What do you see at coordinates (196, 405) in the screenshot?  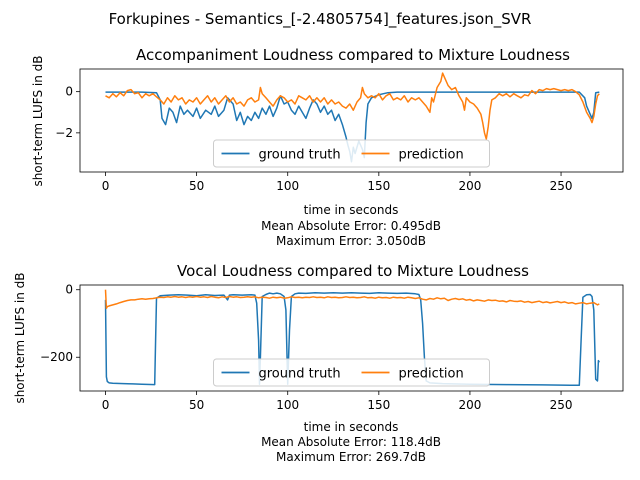 I see `vocal-xtick-label: 50` at bounding box center [196, 405].